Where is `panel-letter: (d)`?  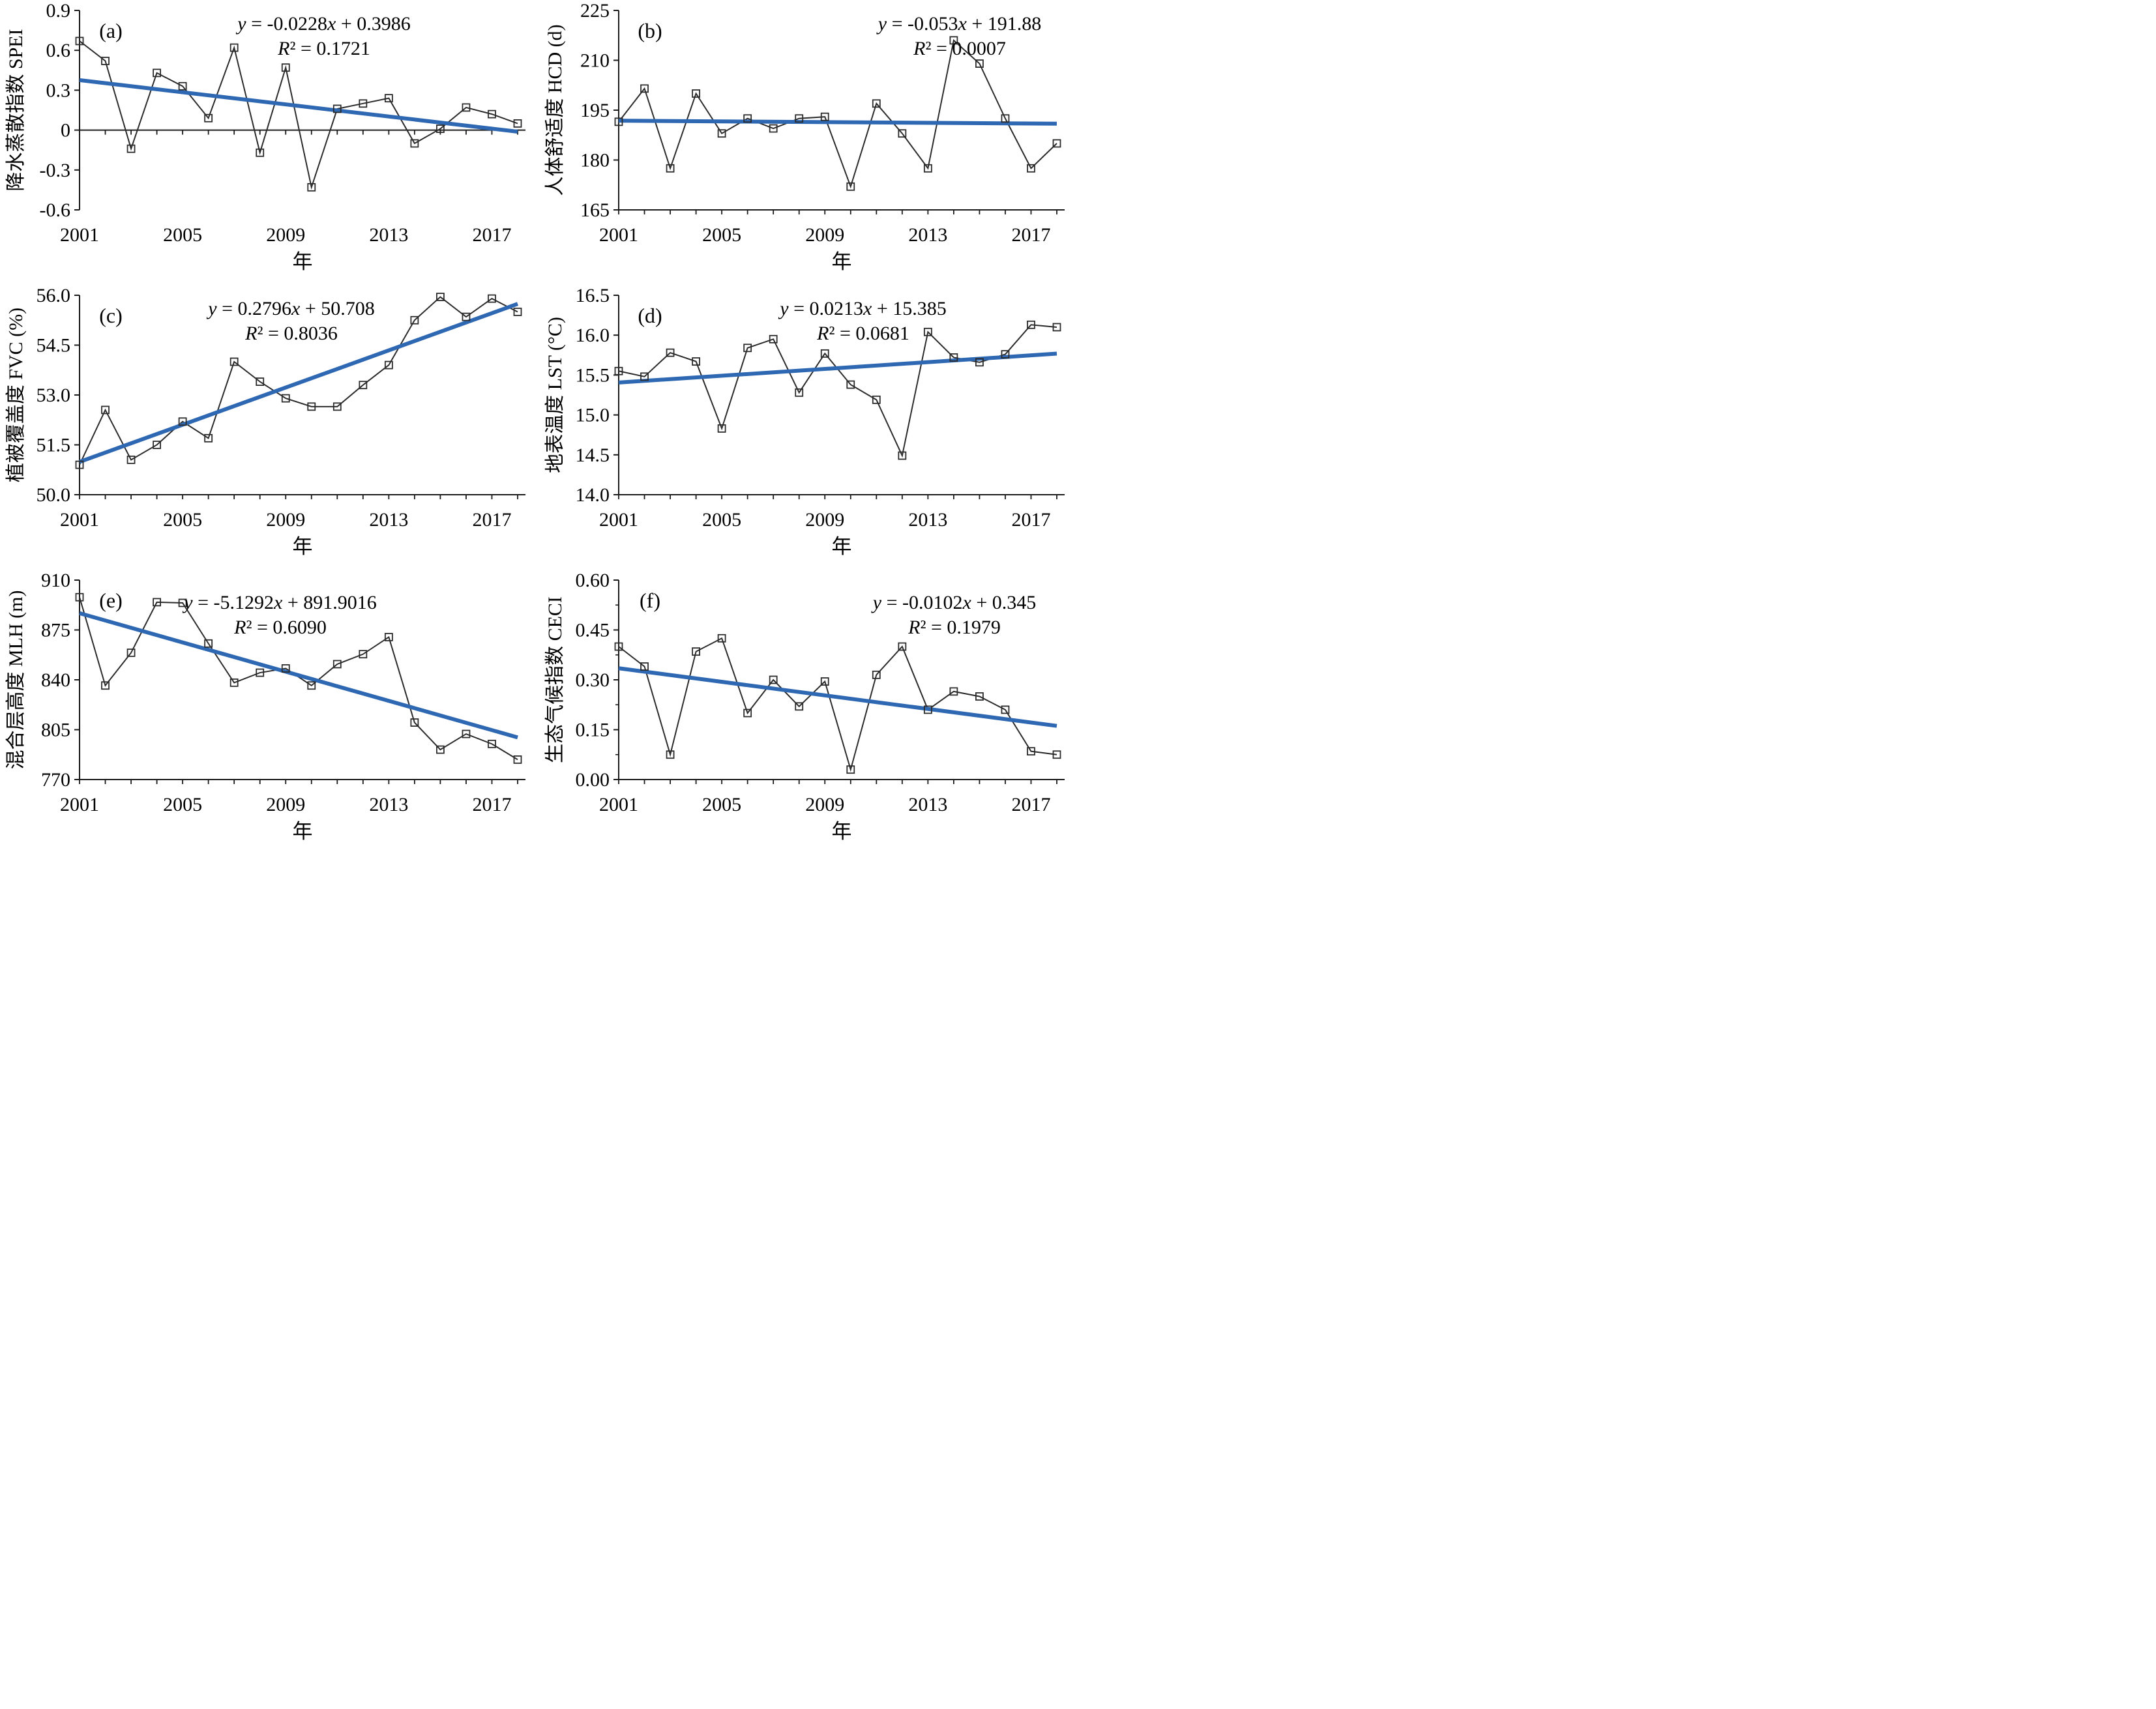
panel-letter: (d) is located at coordinates (650, 315).